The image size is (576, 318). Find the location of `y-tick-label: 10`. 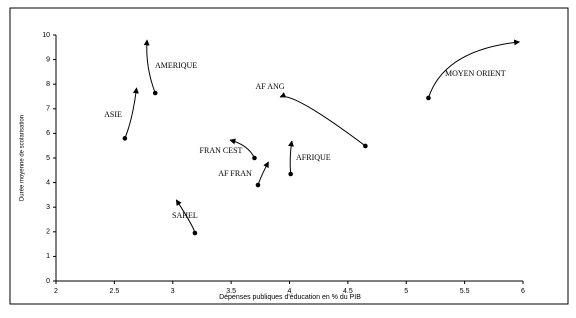

y-tick-label: 10 is located at coordinates (46, 35).